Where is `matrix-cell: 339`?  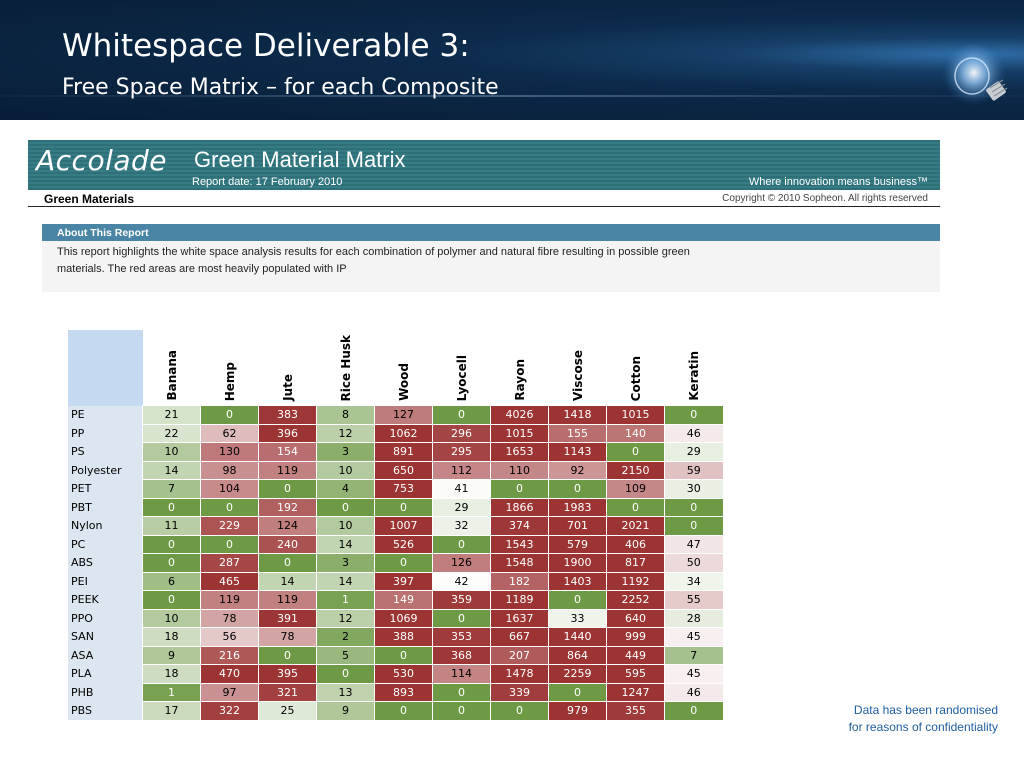 matrix-cell: 339 is located at coordinates (519, 692).